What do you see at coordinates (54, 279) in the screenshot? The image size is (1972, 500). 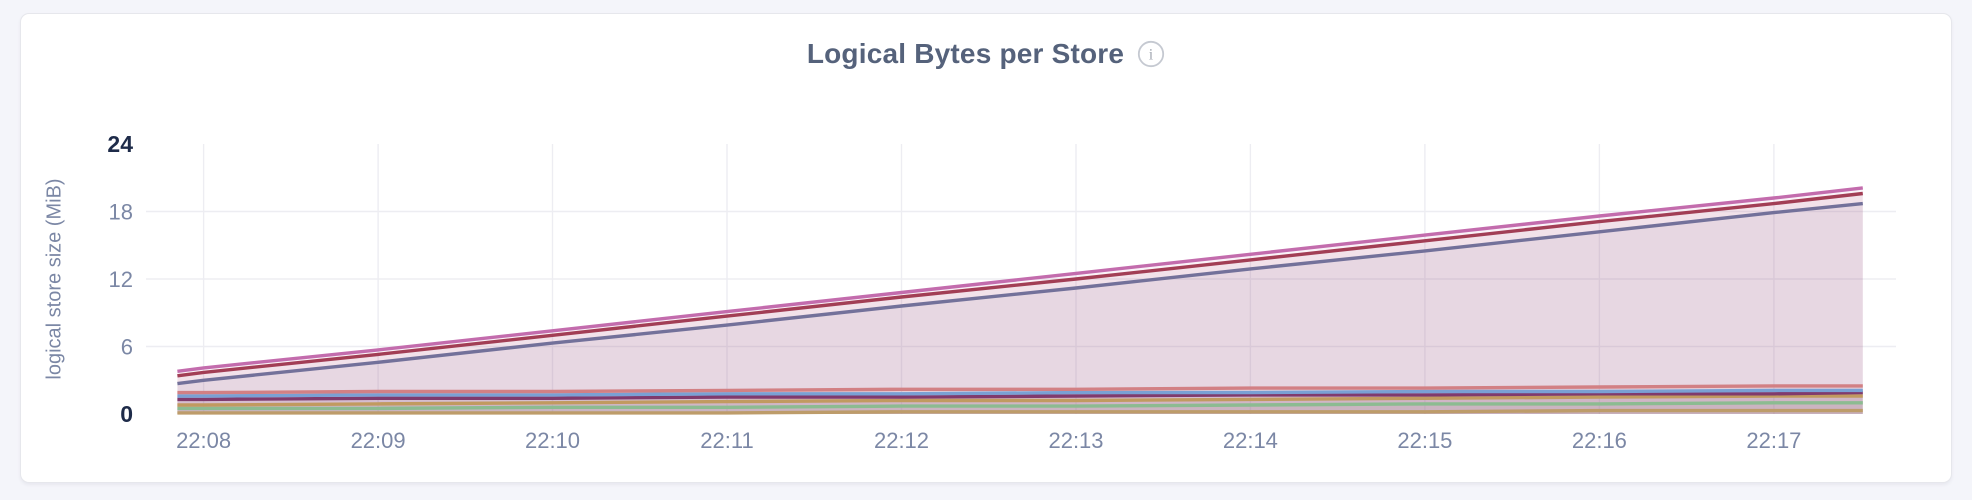 I see `y-axis-title: logical store size (MiB)` at bounding box center [54, 279].